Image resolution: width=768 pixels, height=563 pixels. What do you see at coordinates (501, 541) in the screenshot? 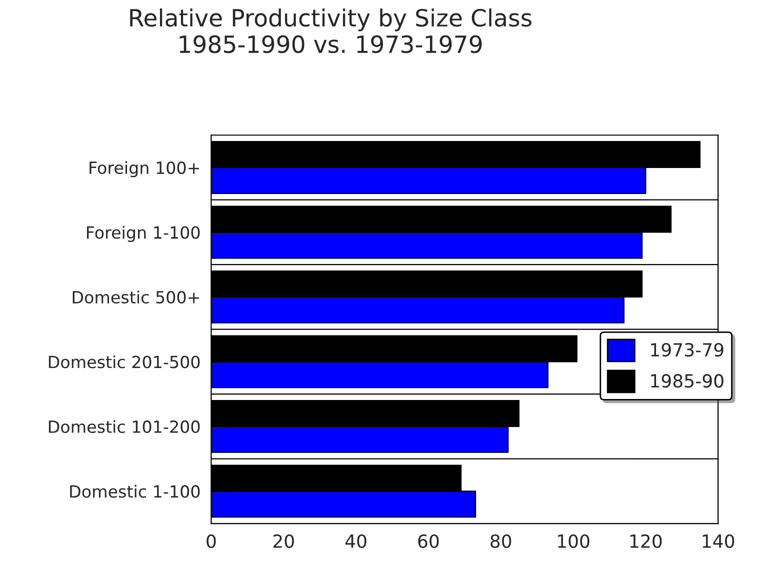
I see `x-tick-label: 80` at bounding box center [501, 541].